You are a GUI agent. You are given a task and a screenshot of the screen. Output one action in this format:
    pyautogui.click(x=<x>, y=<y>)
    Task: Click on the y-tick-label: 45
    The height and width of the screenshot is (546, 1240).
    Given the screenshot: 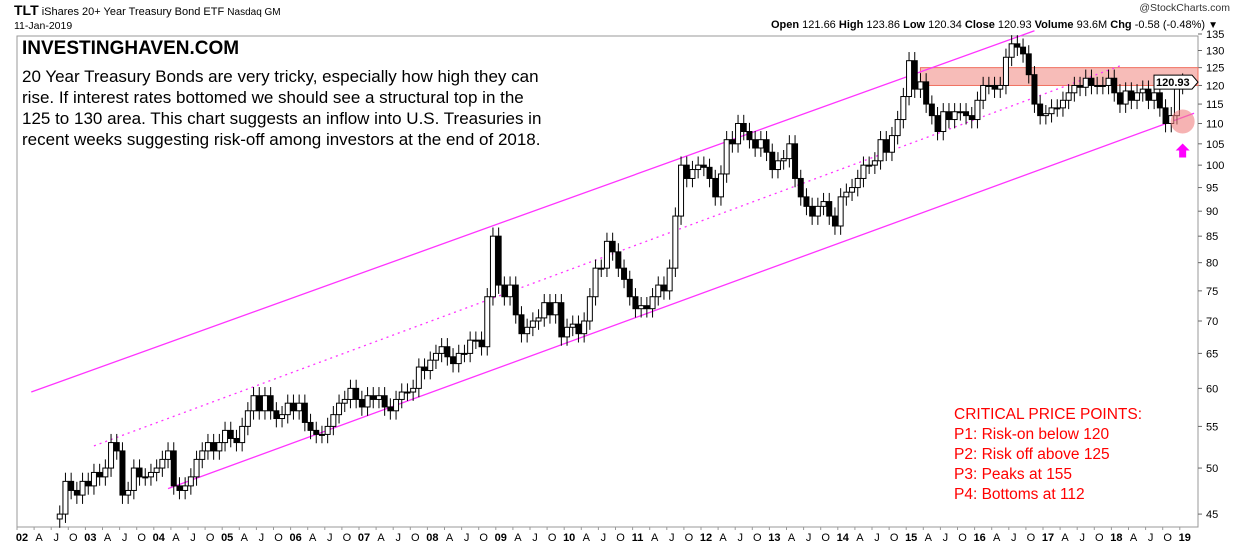 What is the action you would take?
    pyautogui.click(x=1212, y=515)
    